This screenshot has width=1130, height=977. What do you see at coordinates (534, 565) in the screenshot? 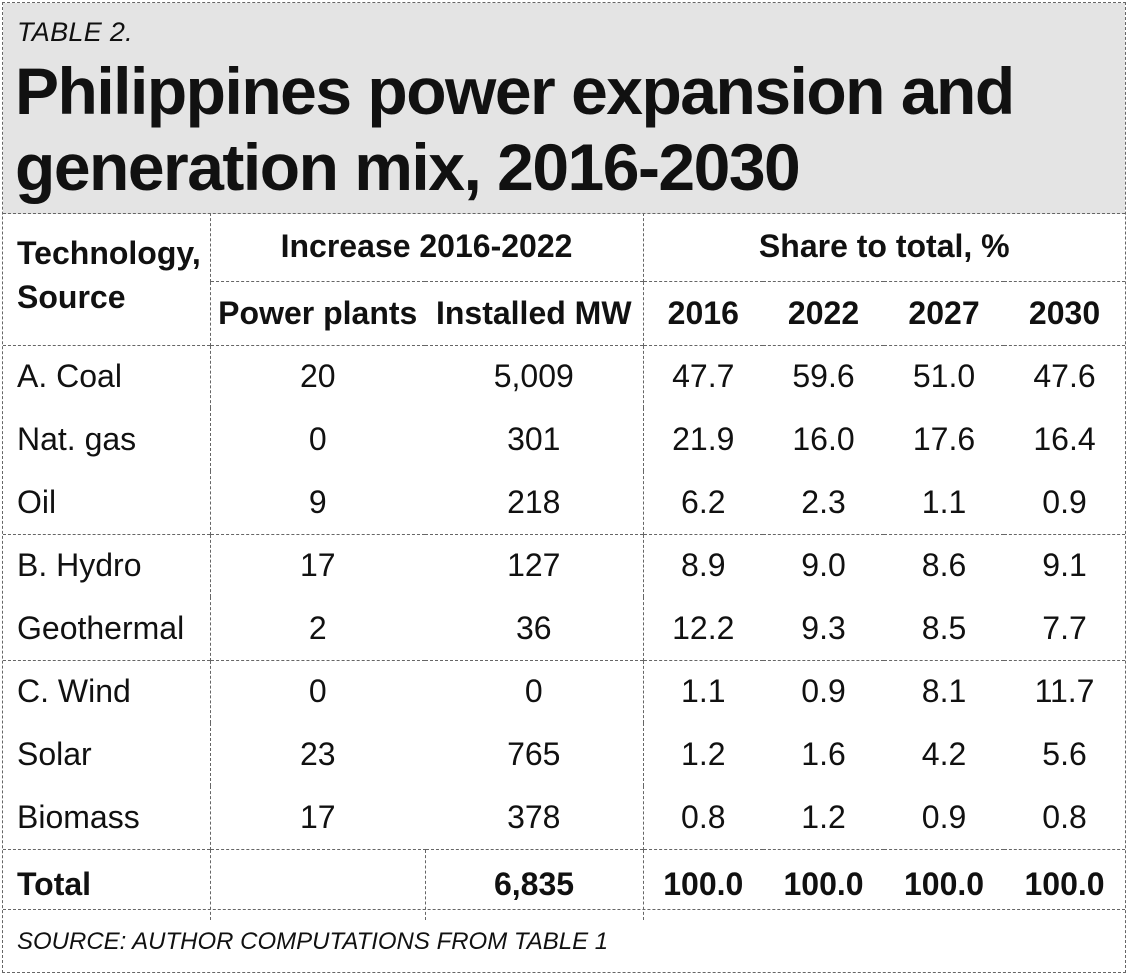
I see `cell-mw: 127` at bounding box center [534, 565].